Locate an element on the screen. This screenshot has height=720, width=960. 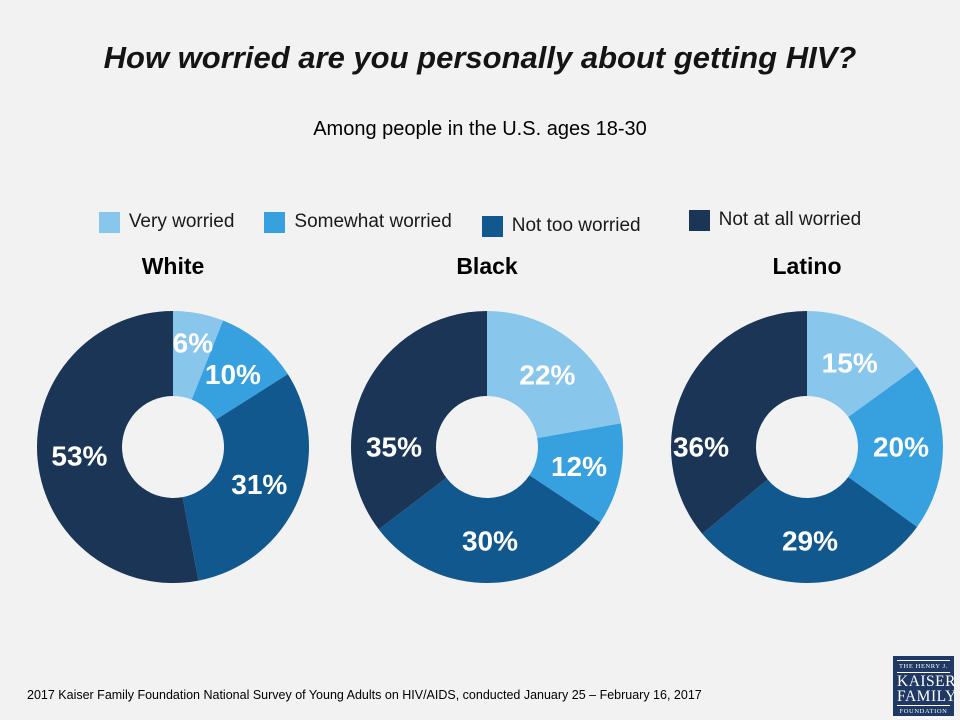
percent-label: 30% is located at coordinates (490, 541).